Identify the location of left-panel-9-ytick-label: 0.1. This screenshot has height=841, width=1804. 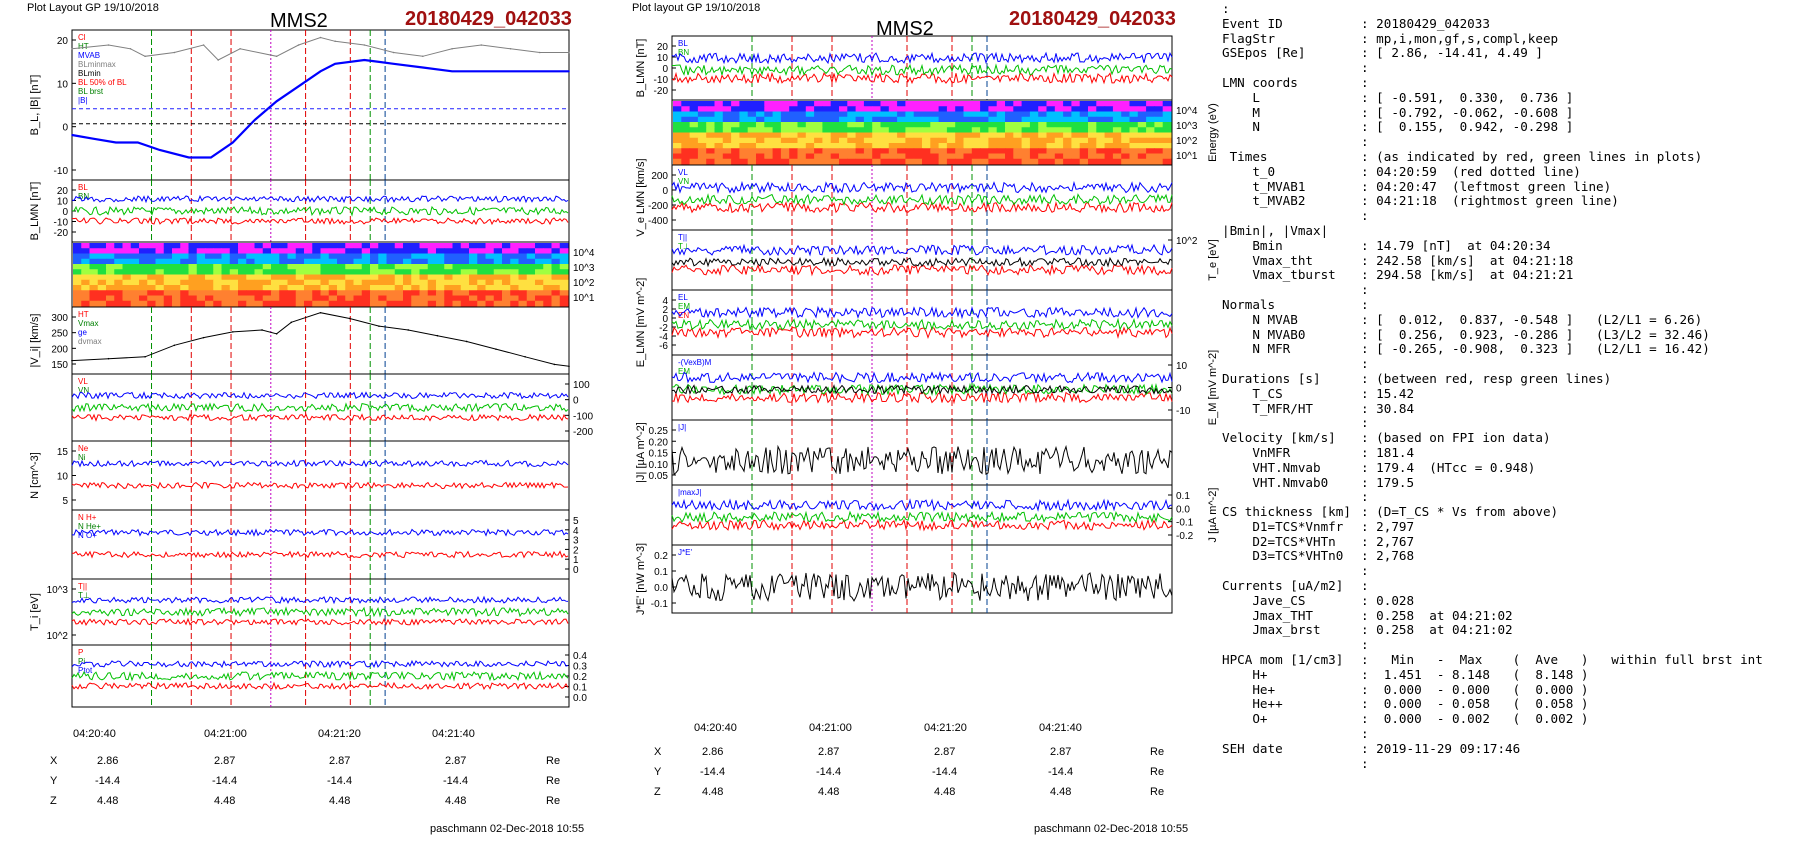
(580, 688).